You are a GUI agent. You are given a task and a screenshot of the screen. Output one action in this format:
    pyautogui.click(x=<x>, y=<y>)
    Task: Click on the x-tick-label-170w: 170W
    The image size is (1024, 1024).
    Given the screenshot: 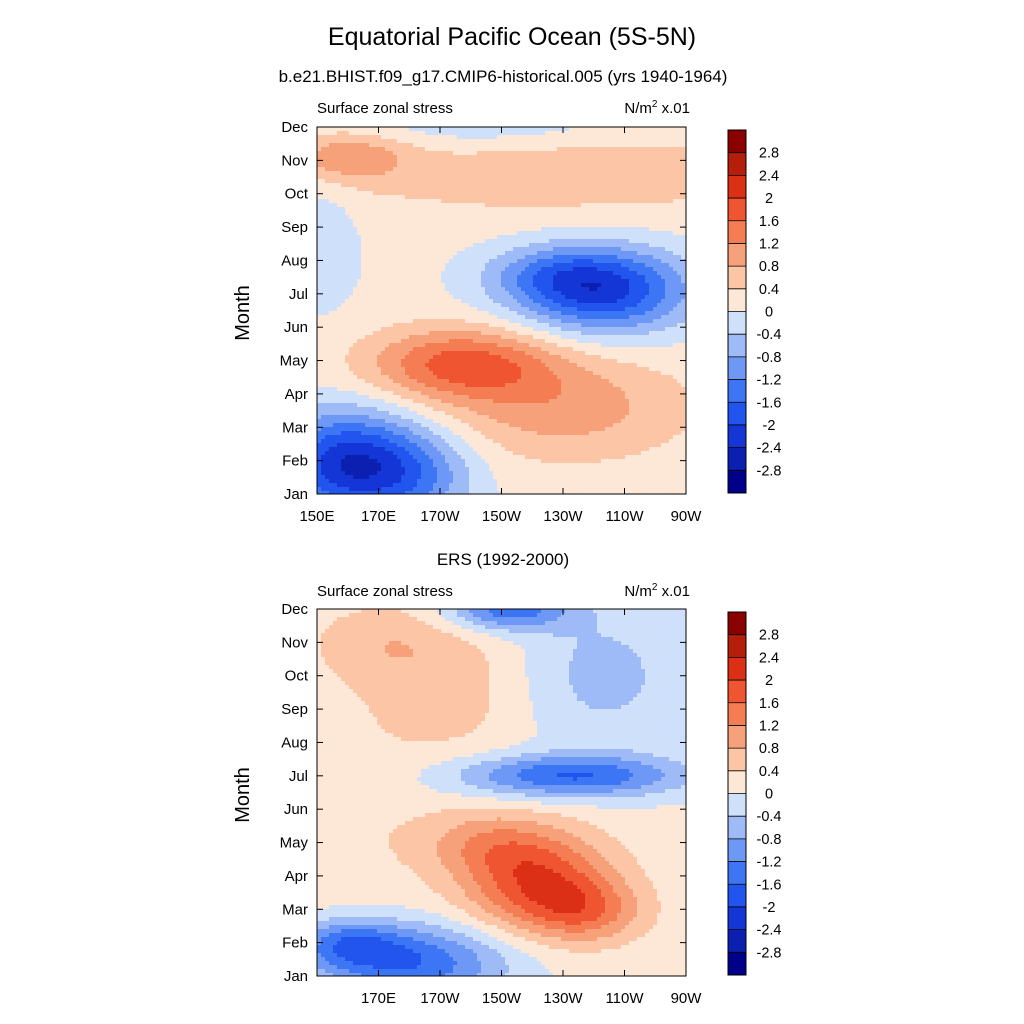 What is the action you would take?
    pyautogui.click(x=440, y=516)
    